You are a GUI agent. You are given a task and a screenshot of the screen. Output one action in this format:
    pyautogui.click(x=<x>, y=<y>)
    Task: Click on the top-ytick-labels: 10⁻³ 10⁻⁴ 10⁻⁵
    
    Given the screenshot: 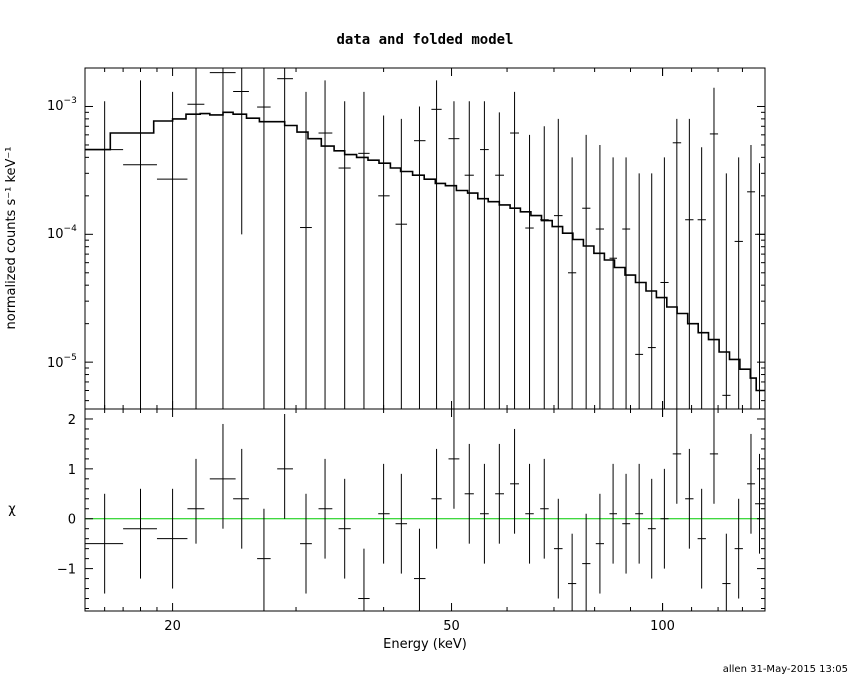 What is the action you would take?
    pyautogui.click(x=62, y=233)
    